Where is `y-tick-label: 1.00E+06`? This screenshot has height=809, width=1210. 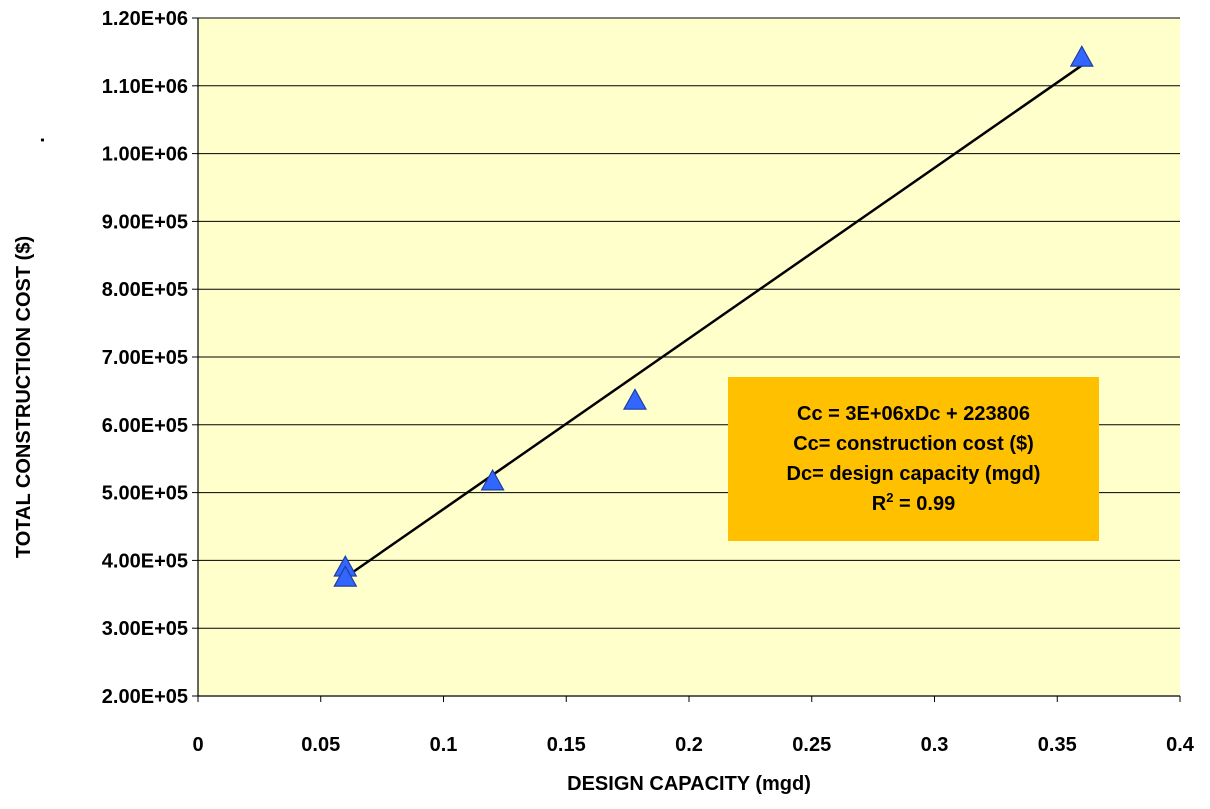
y-tick-label: 1.00E+06 is located at coordinates (145, 155).